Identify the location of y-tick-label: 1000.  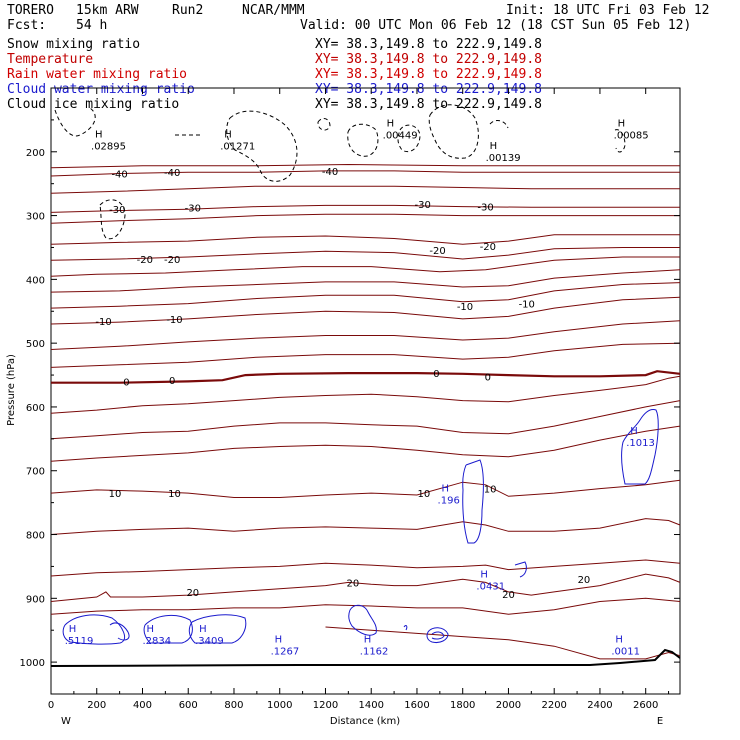
(32, 663).